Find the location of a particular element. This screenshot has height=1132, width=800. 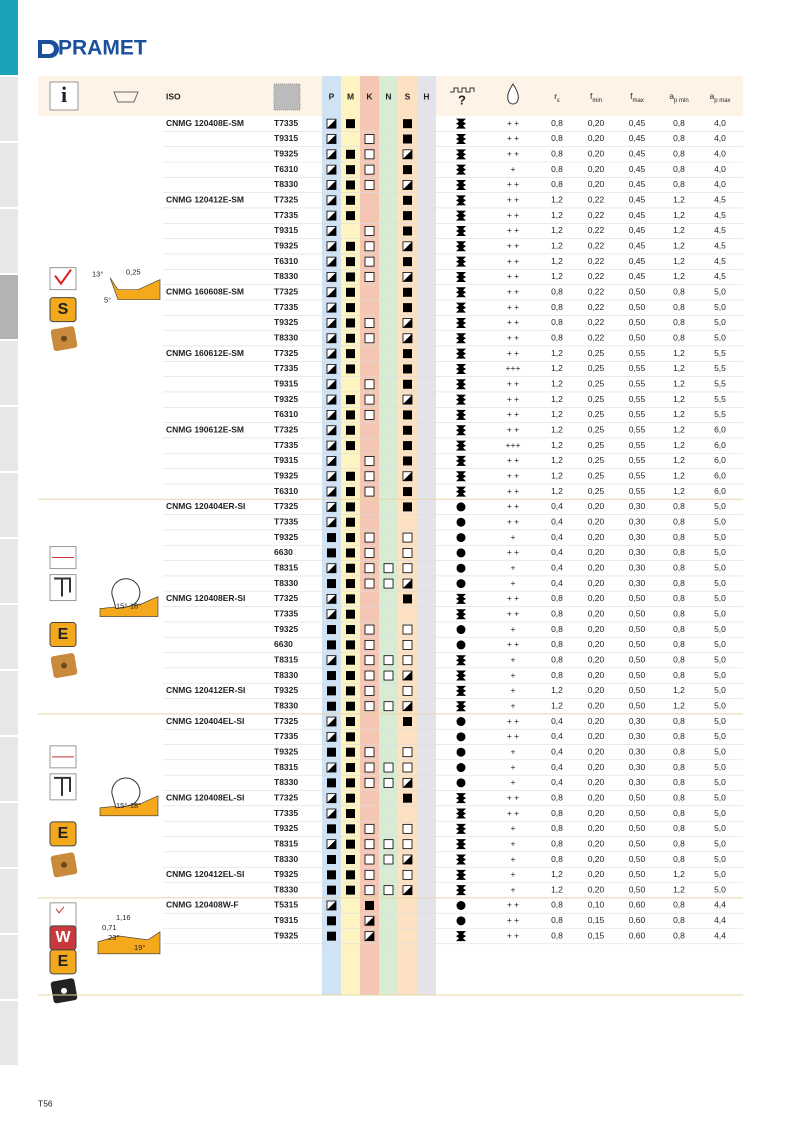

grade: T8315 is located at coordinates (286, 843).